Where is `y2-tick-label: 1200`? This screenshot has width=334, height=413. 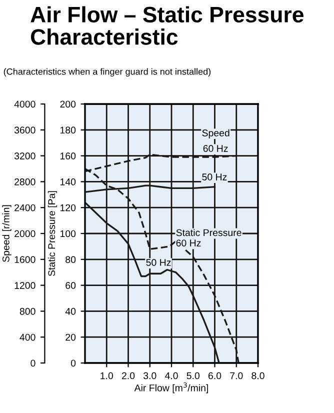
y2-tick-label: 1200 is located at coordinates (25, 285).